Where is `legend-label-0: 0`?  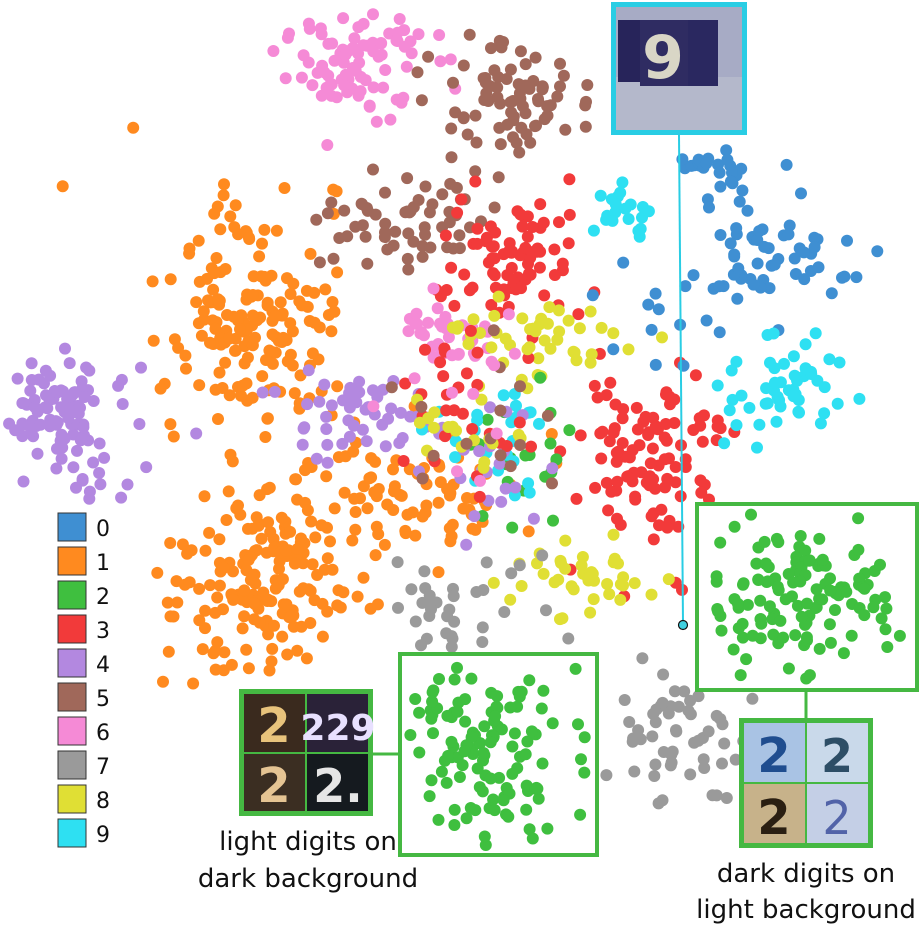 legend-label-0: 0 is located at coordinates (103, 529).